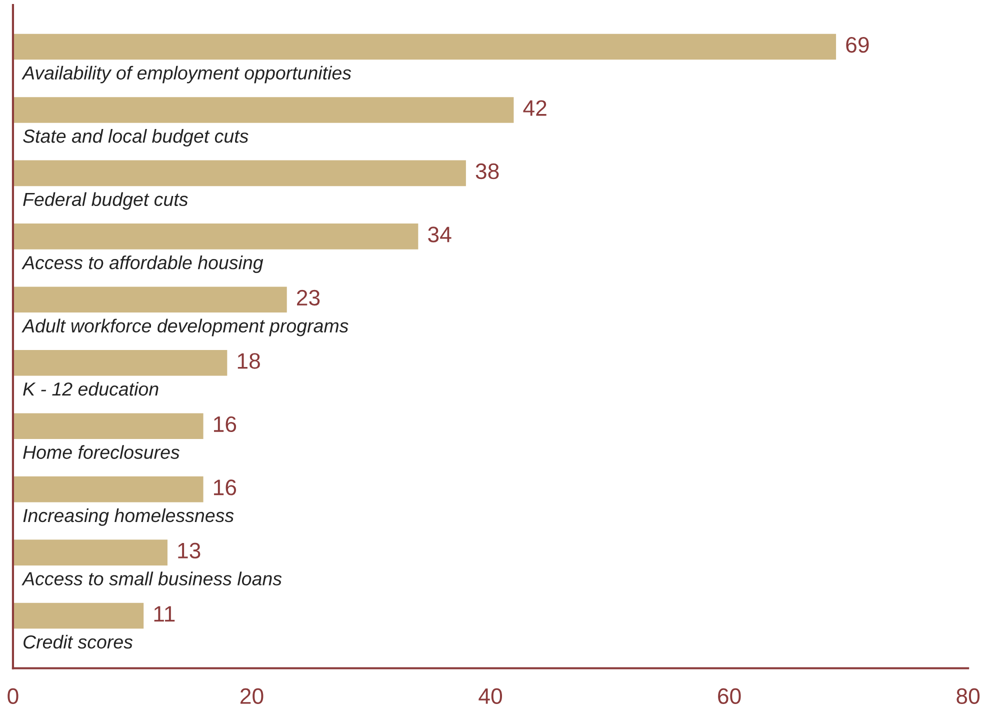  I want to click on y-tick-label: K - 12 education, so click(90, 389).